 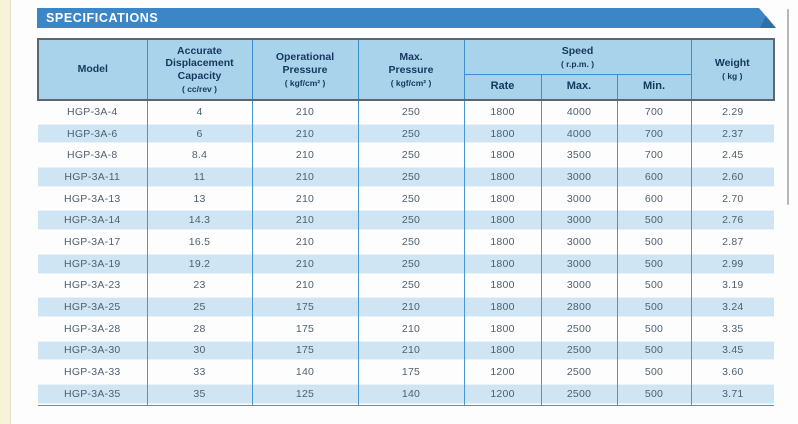 I want to click on value-cell: 2800, so click(x=578, y=307).